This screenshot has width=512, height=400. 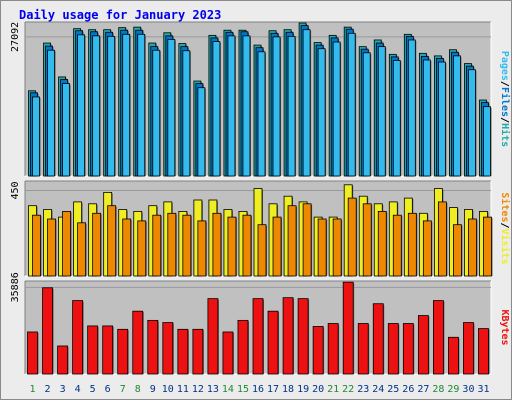 What do you see at coordinates (378, 389) in the screenshot?
I see `x-tick-label-day-24: 24` at bounding box center [378, 389].